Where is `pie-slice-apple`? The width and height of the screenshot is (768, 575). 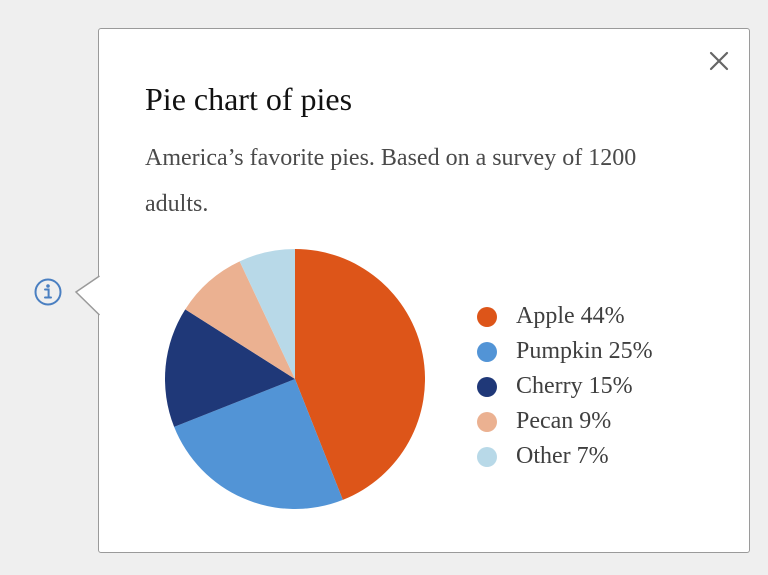 pie-slice-apple is located at coordinates (360, 374).